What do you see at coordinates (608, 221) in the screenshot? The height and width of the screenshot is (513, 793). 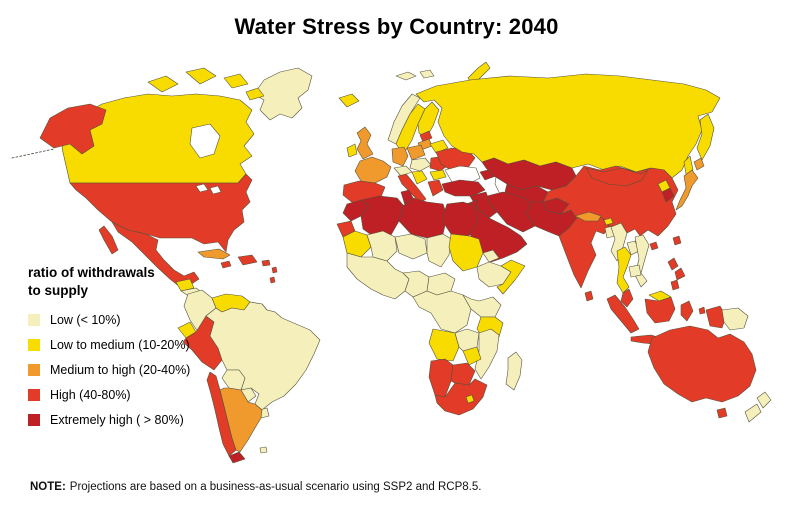 I see `country-bhutan` at bounding box center [608, 221].